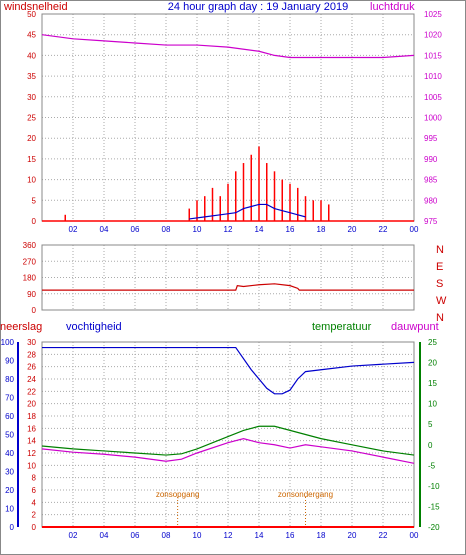  Describe the element at coordinates (432, 363) in the screenshot. I see `p3-ytick-temp-right: 20` at that location.